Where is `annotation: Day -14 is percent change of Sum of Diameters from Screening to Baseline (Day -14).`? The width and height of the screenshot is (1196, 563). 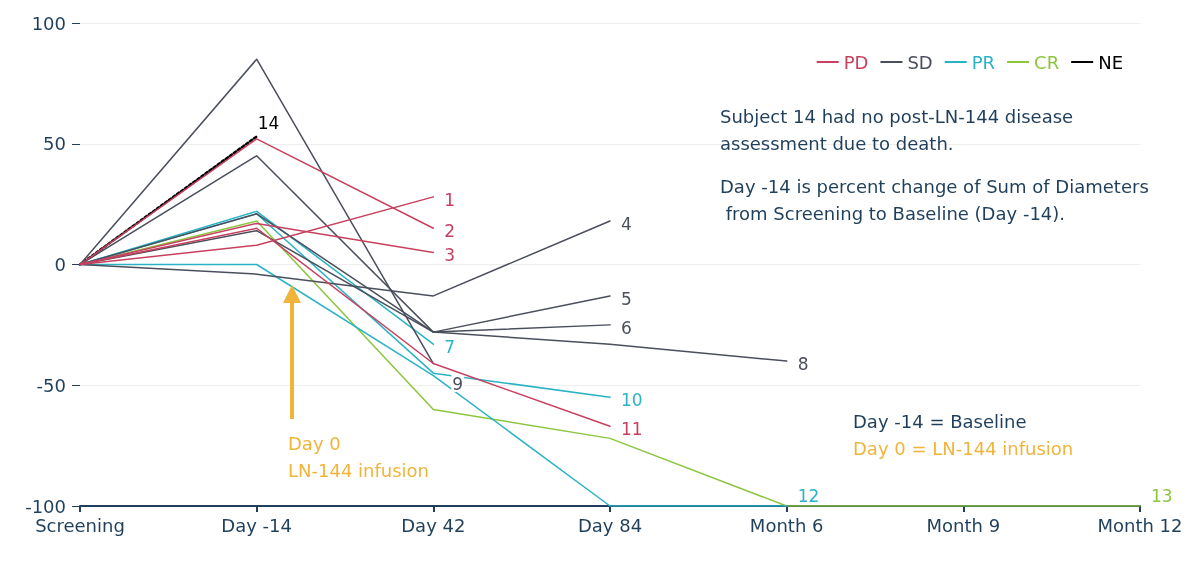
annotation: Day -14 is percent change of Sum of Diameters from Screening to Baseline (Day -14). is located at coordinates (934, 200).